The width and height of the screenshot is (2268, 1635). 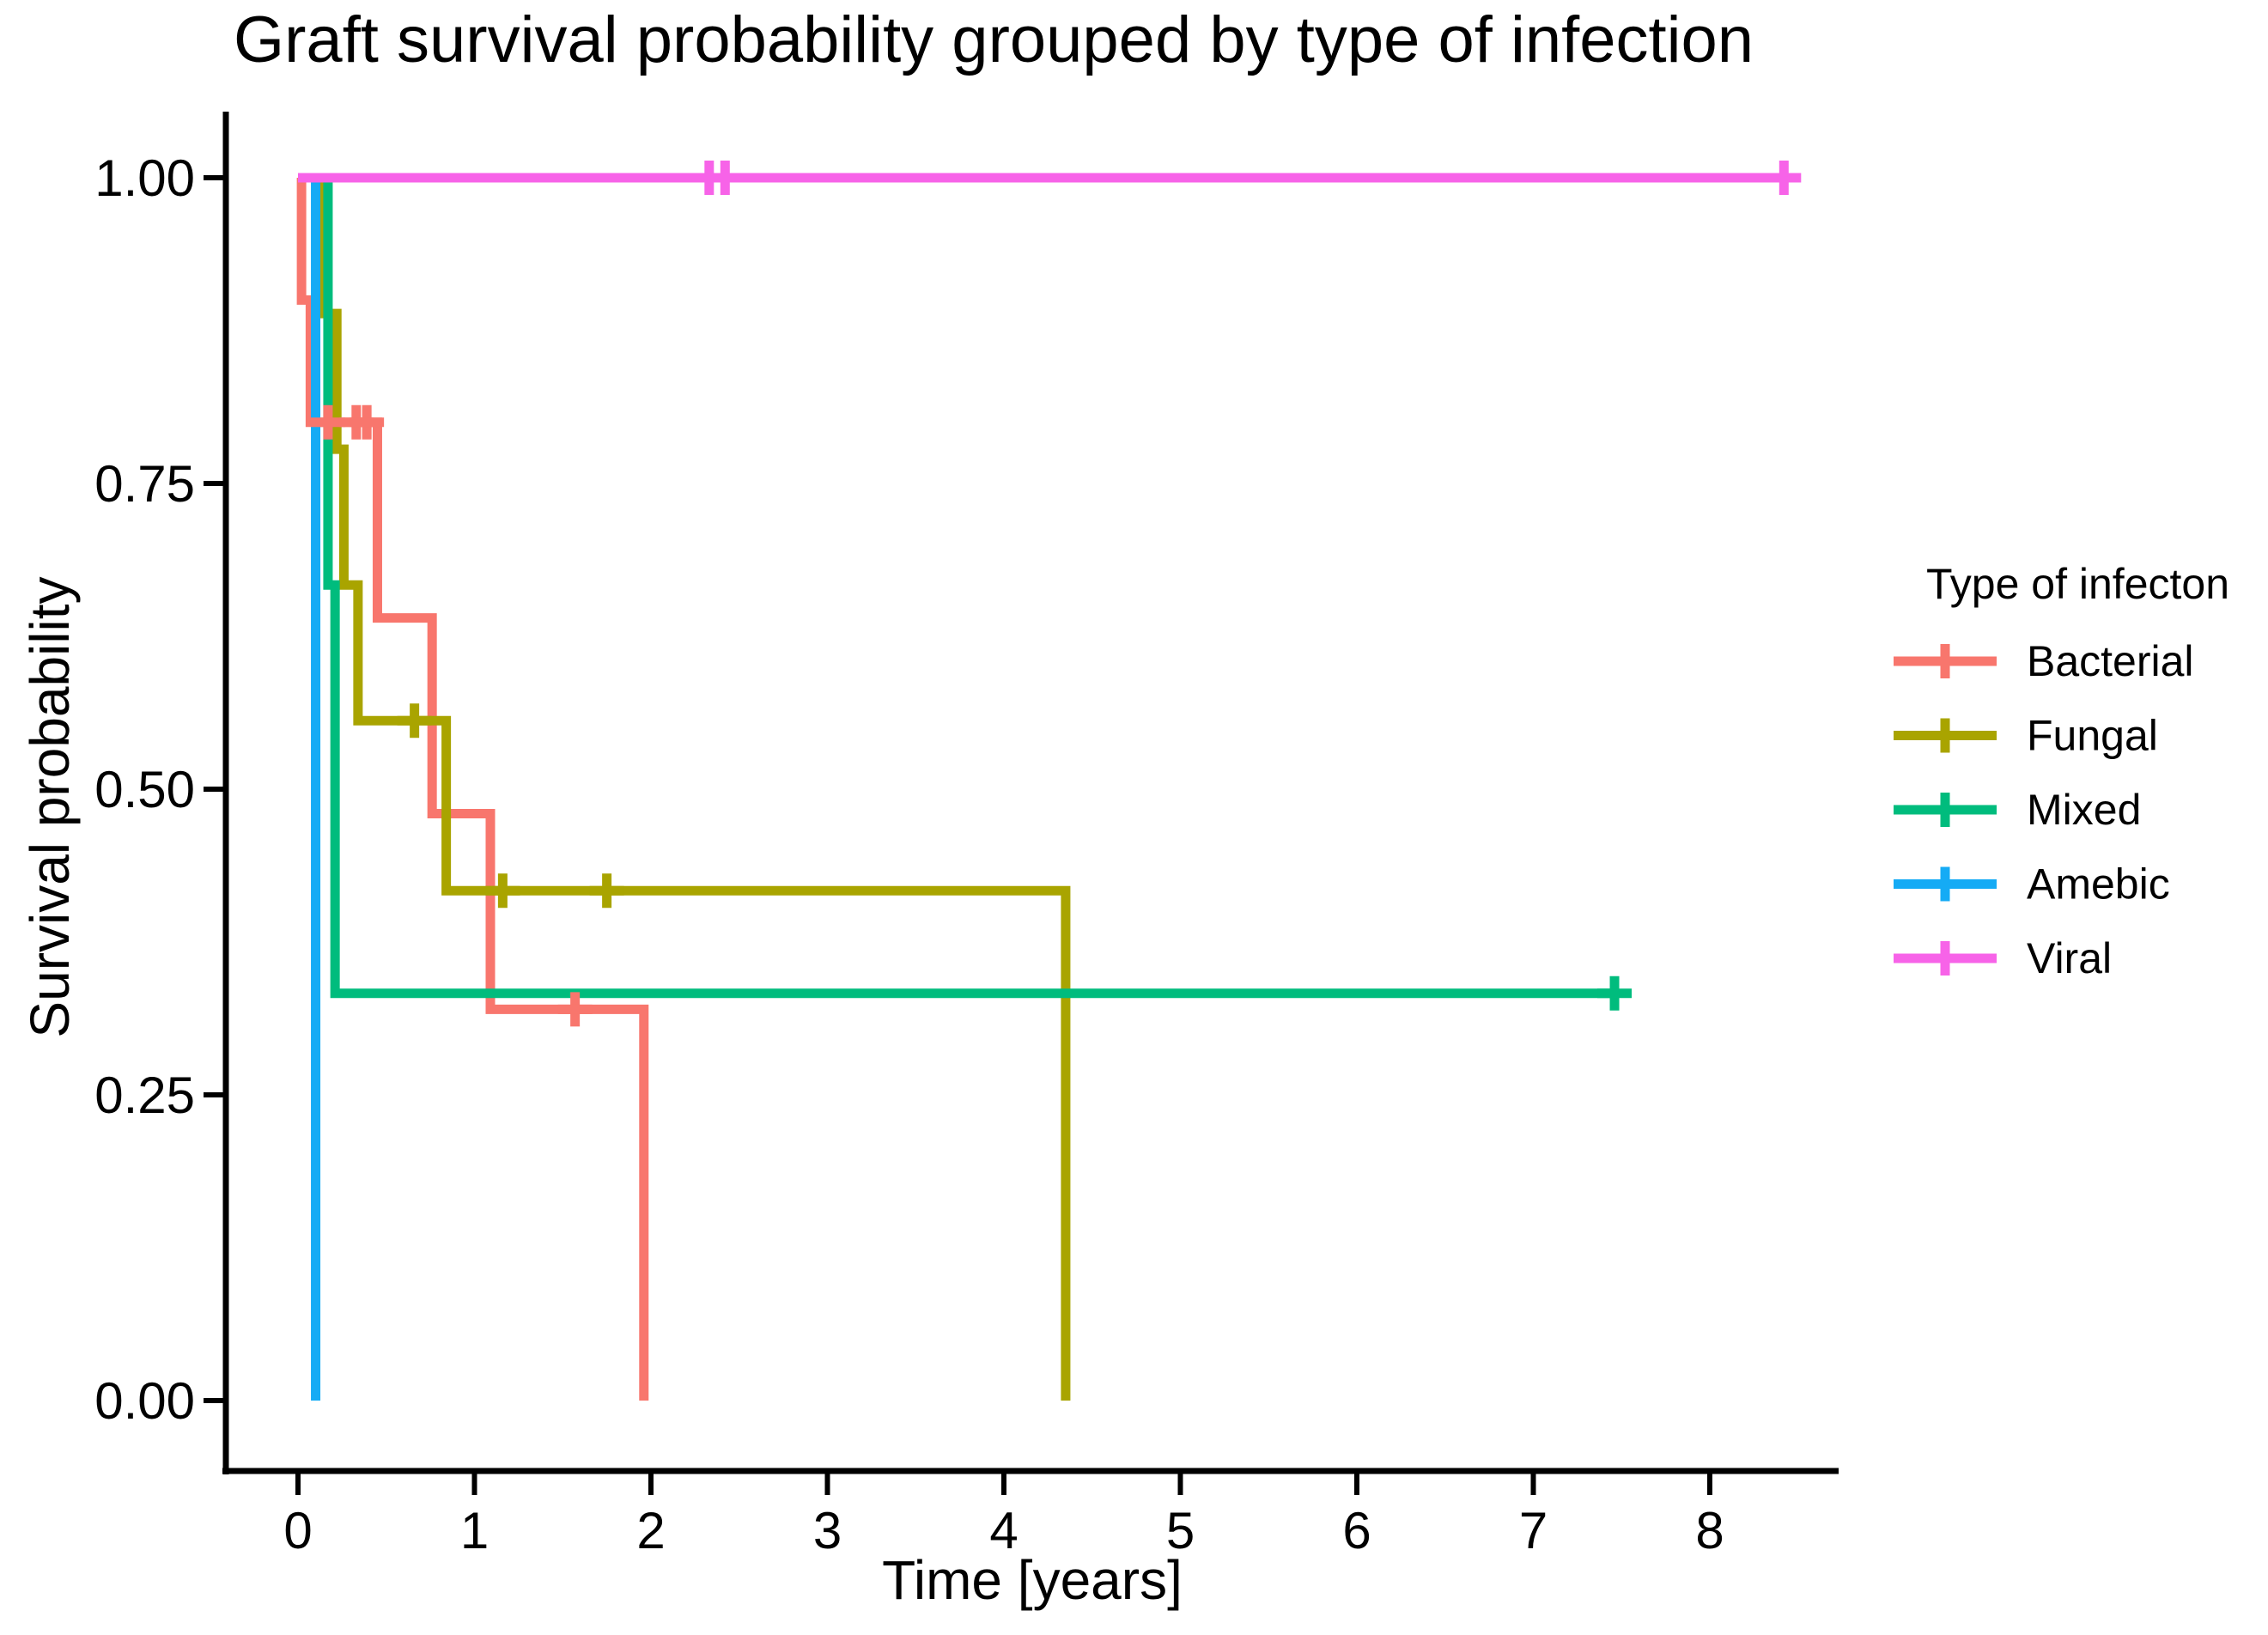 What do you see at coordinates (144, 178) in the screenshot?
I see `y-tick-label: 1.00` at bounding box center [144, 178].